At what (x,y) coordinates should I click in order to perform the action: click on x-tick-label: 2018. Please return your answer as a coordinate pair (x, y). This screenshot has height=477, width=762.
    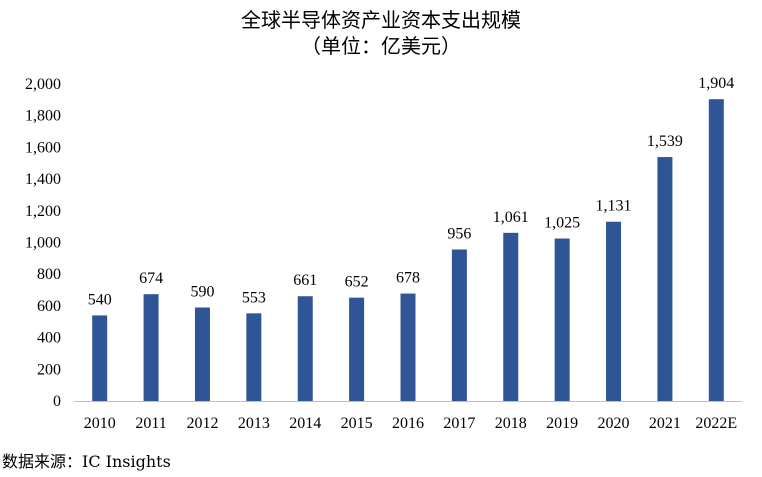
    Looking at the image, I should click on (511, 423).